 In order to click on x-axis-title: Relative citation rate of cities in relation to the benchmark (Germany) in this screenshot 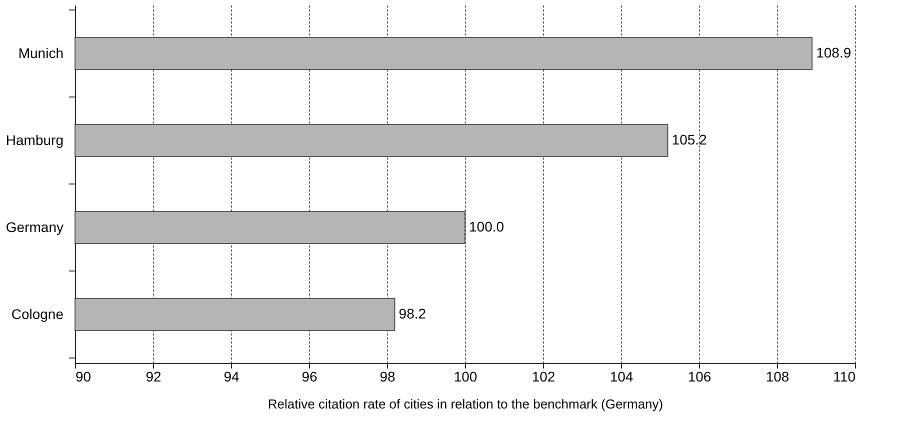, I will do `click(466, 404)`.